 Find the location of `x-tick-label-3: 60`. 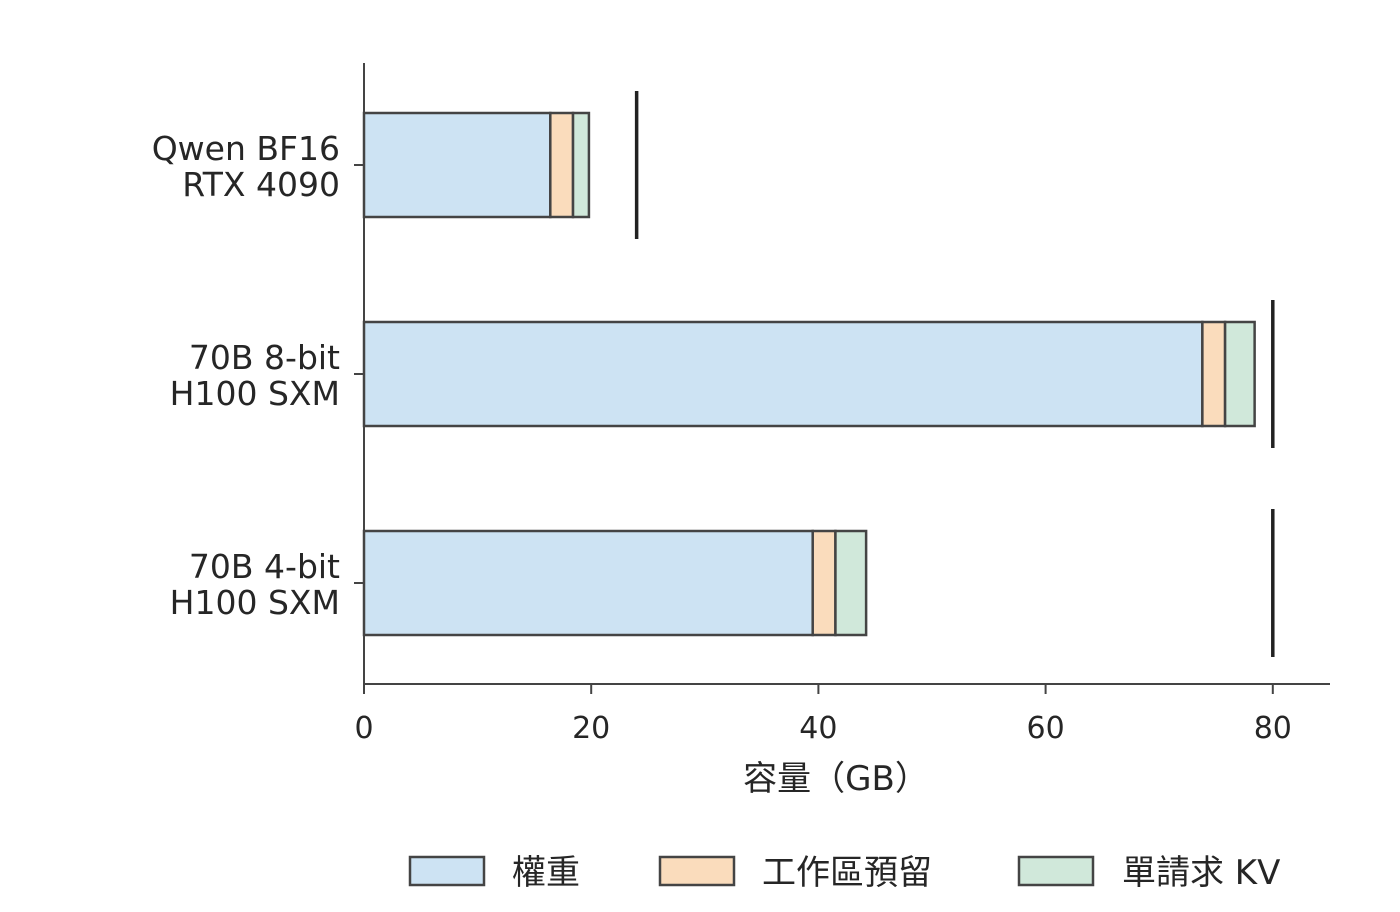

x-tick-label-3: 60 is located at coordinates (1046, 728).